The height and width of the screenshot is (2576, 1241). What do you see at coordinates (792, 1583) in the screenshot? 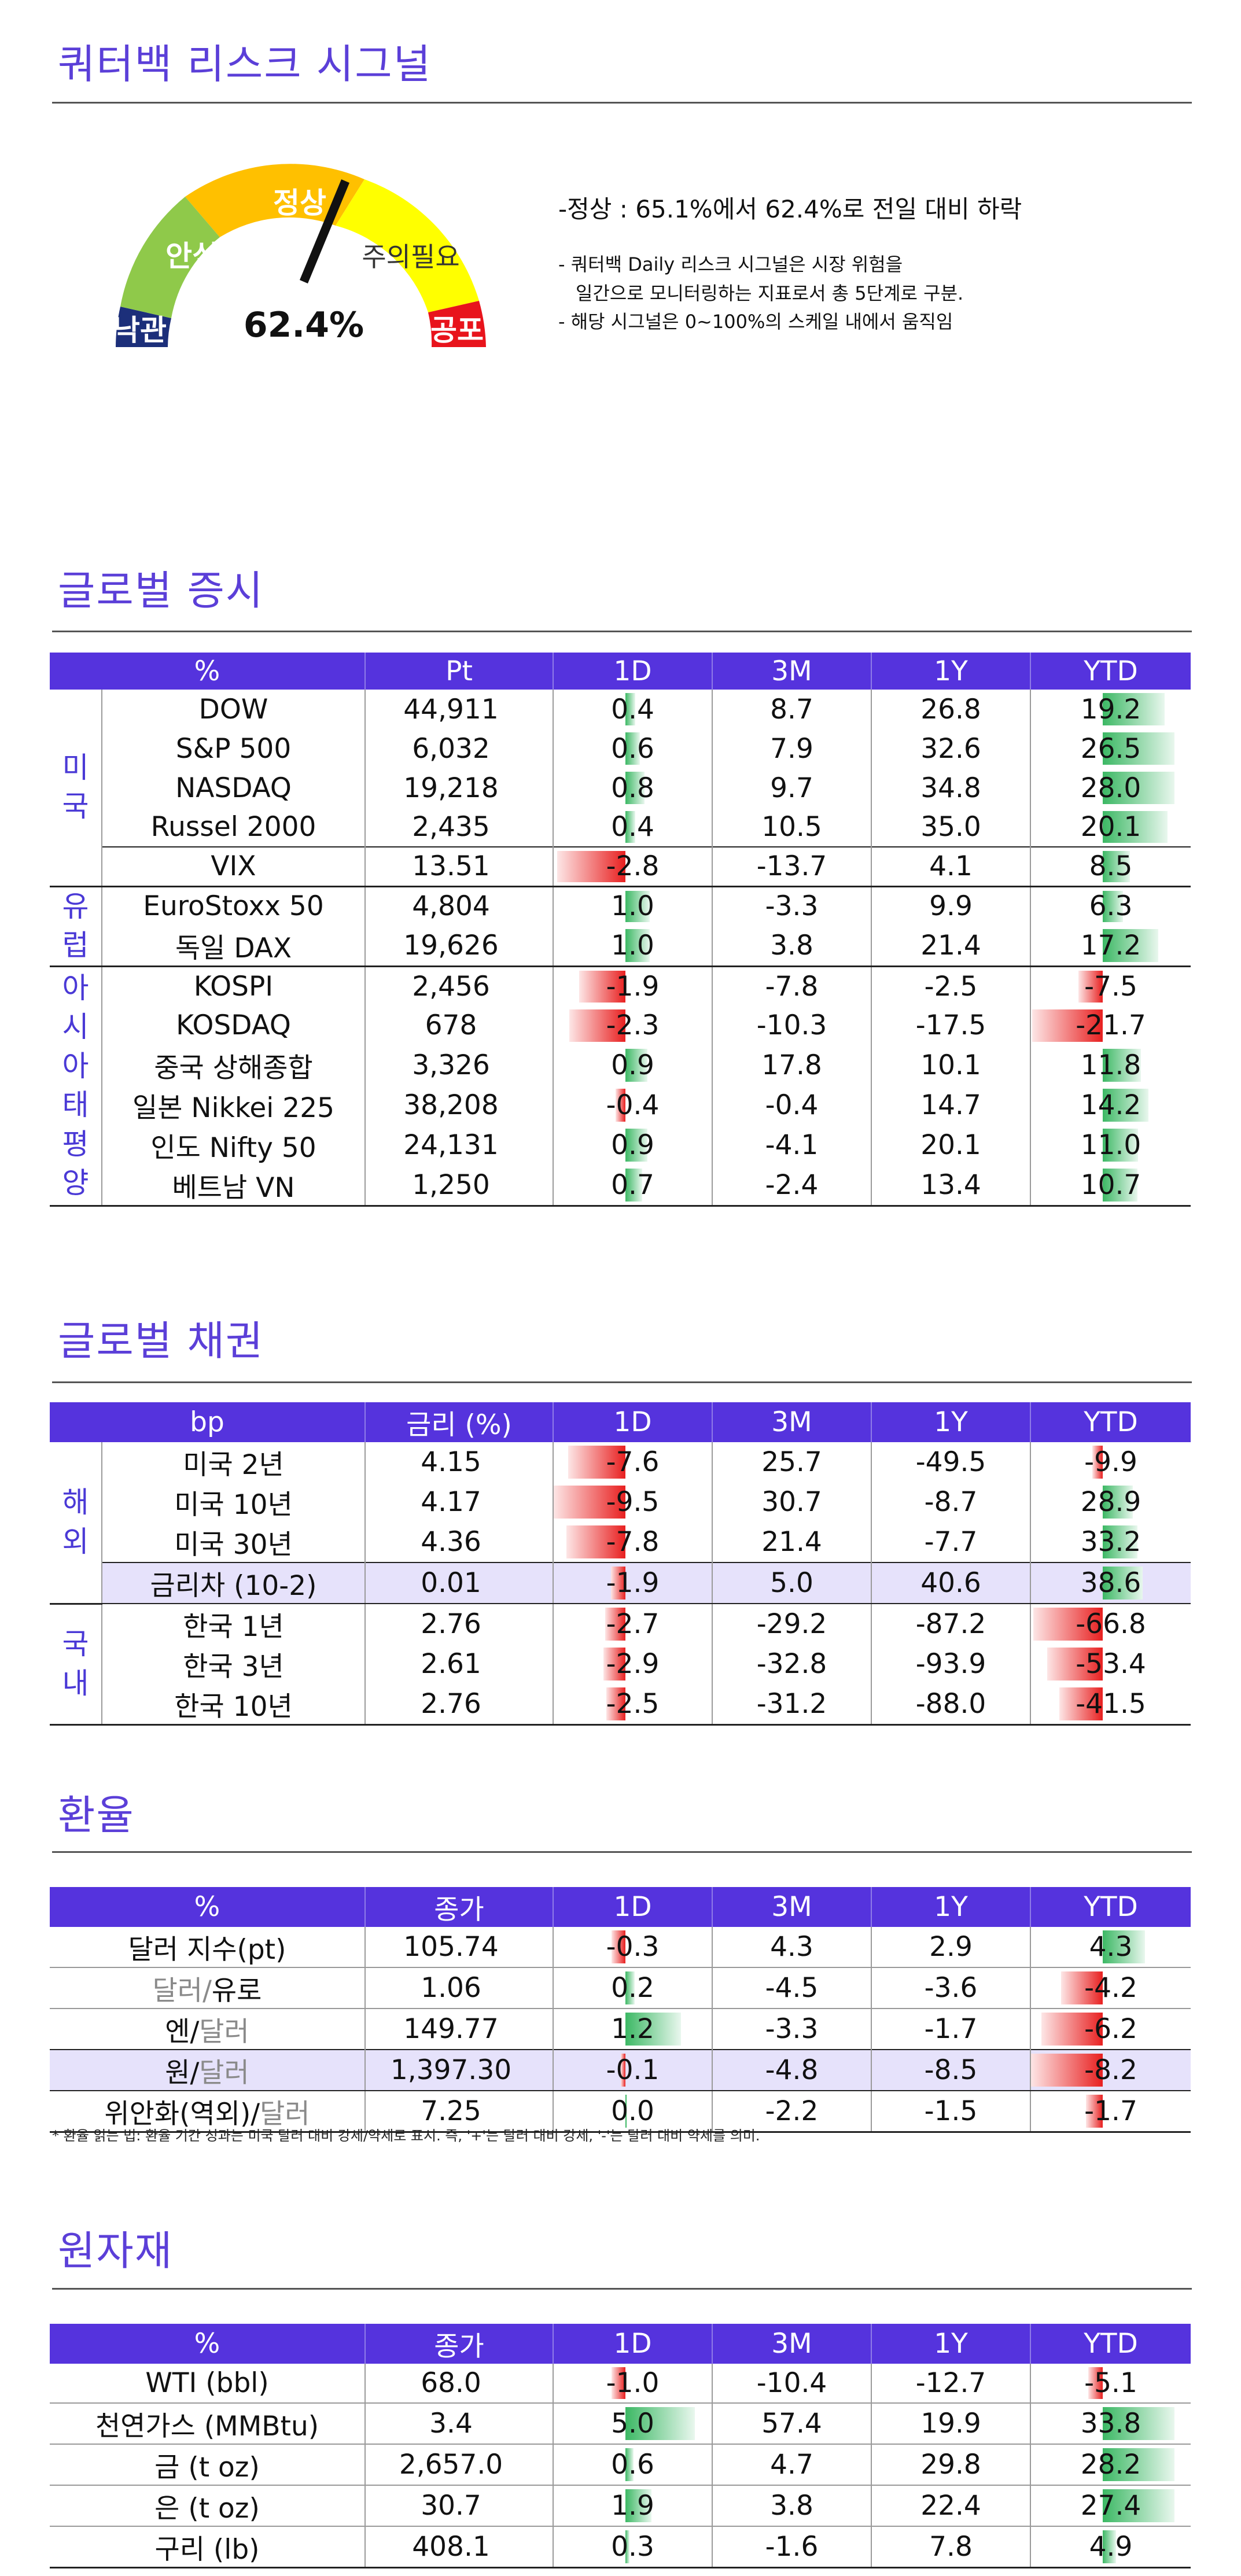
I see `row-3m: 5.0` at bounding box center [792, 1583].